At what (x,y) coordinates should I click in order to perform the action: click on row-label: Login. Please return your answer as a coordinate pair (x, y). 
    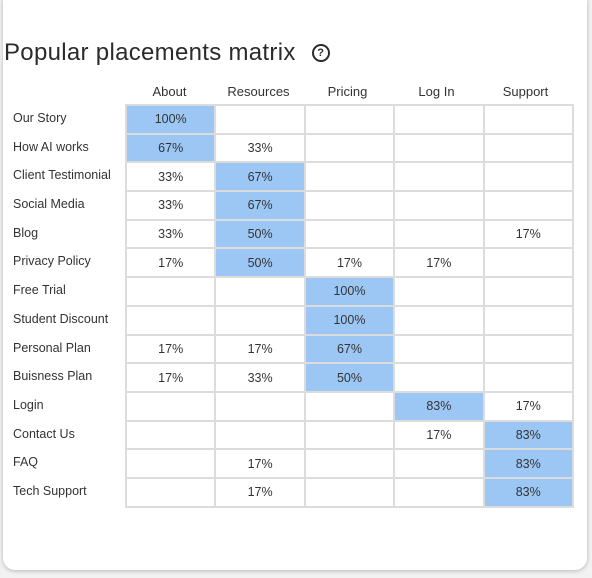
    Looking at the image, I should click on (28, 404).